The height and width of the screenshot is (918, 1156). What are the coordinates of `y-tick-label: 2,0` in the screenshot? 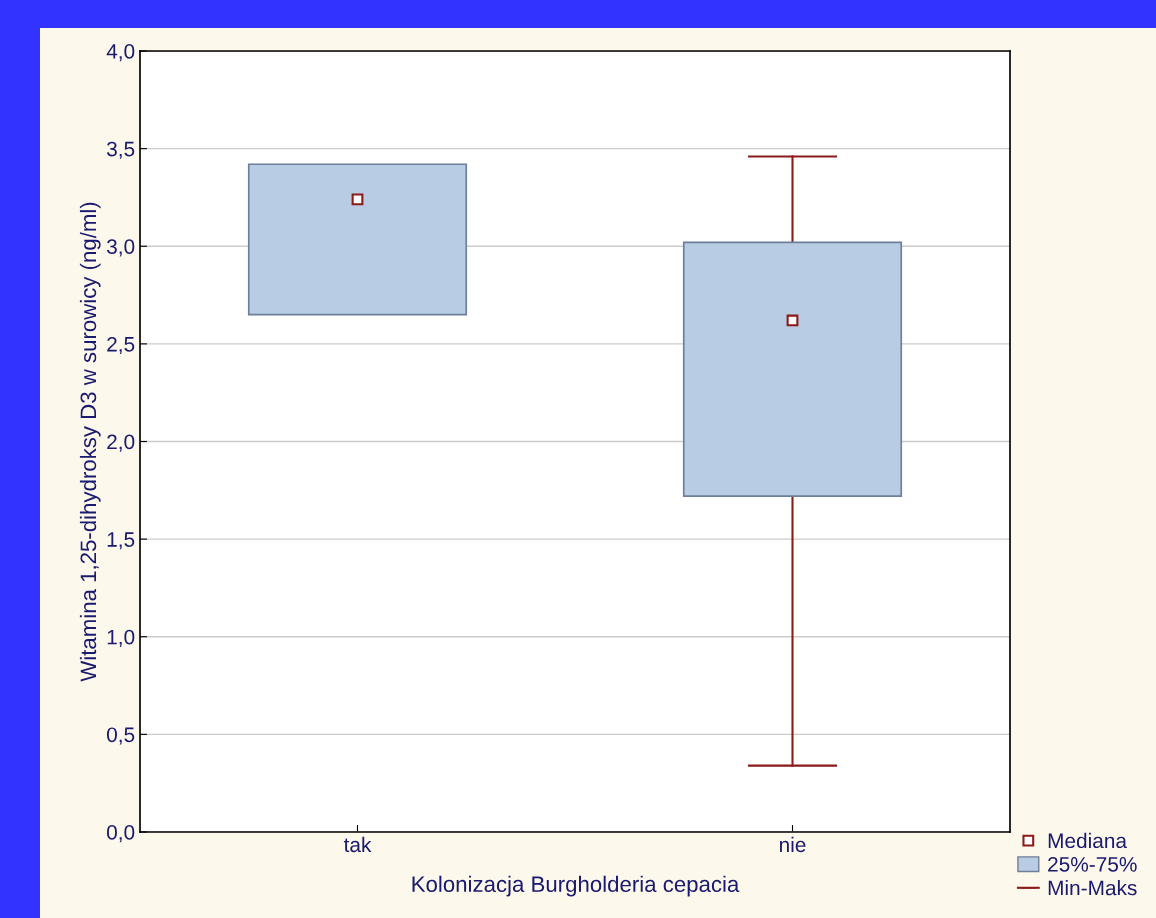 It's located at (121, 443).